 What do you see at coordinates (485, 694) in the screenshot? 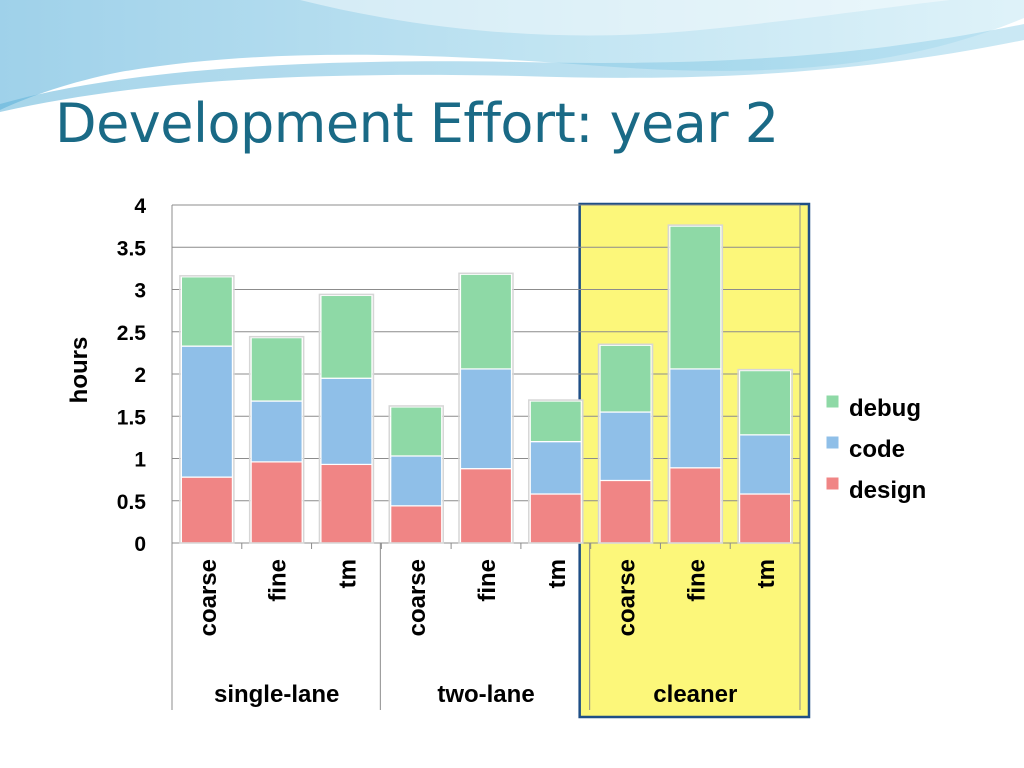
I see `x-group-label: two-lane` at bounding box center [485, 694].